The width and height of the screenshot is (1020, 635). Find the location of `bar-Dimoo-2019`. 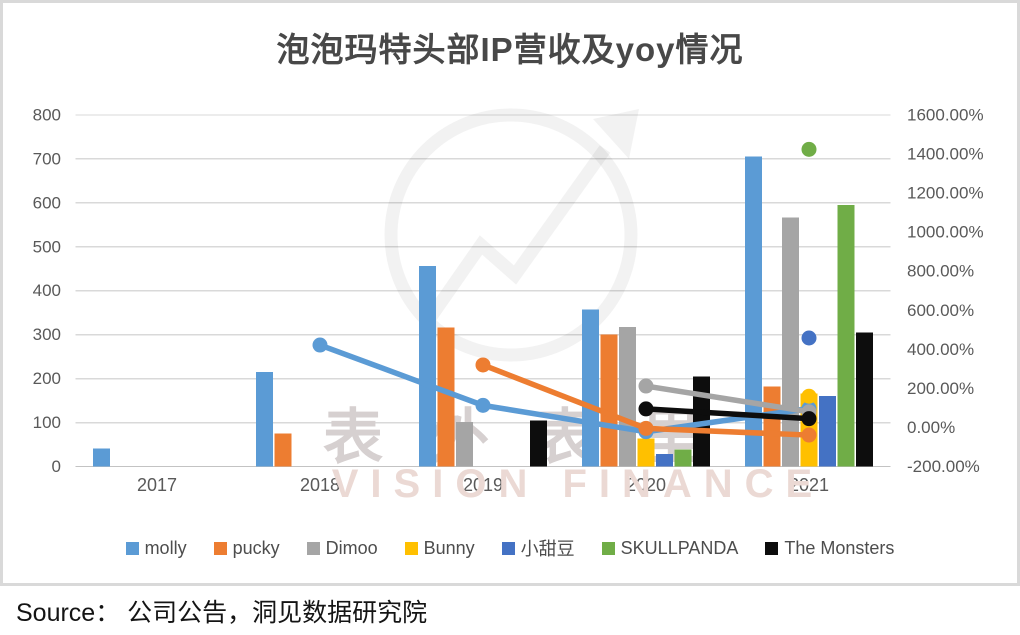

bar-Dimoo-2019 is located at coordinates (464, 444).